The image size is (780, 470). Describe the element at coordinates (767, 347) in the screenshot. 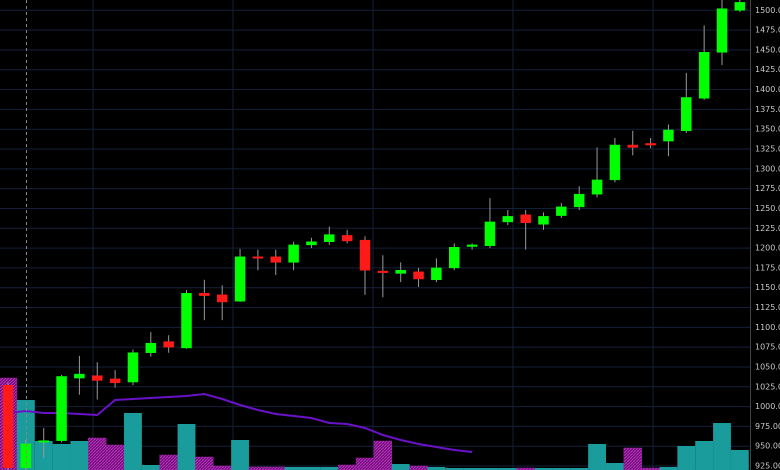

I see `y-tick-label: 1075.00` at that location.